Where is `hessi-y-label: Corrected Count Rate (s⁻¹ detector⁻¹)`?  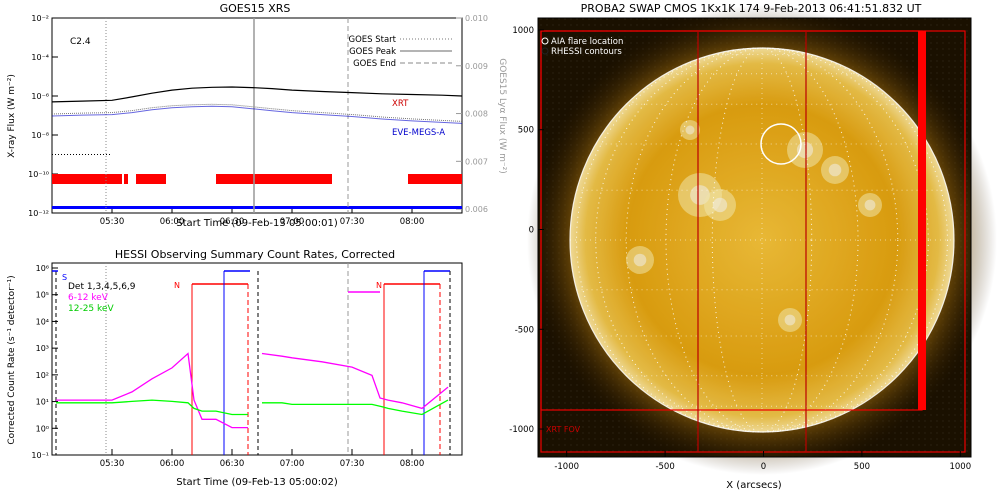 hessi-y-label: Corrected Count Rate (s⁻¹ detector⁻¹) is located at coordinates (12, 359).